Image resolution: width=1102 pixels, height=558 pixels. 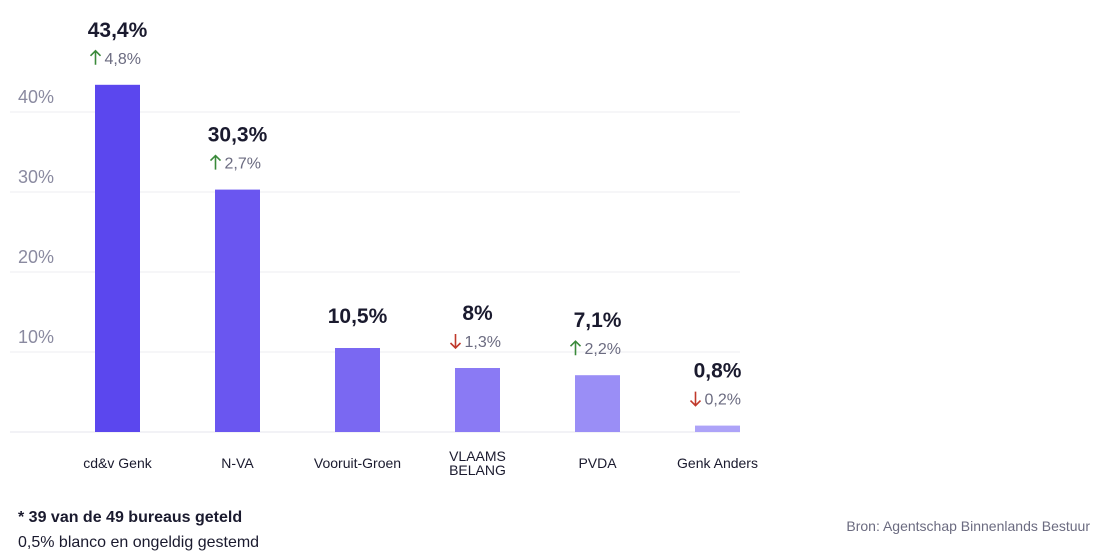 I want to click on value-label: 30,3%, so click(x=238, y=135).